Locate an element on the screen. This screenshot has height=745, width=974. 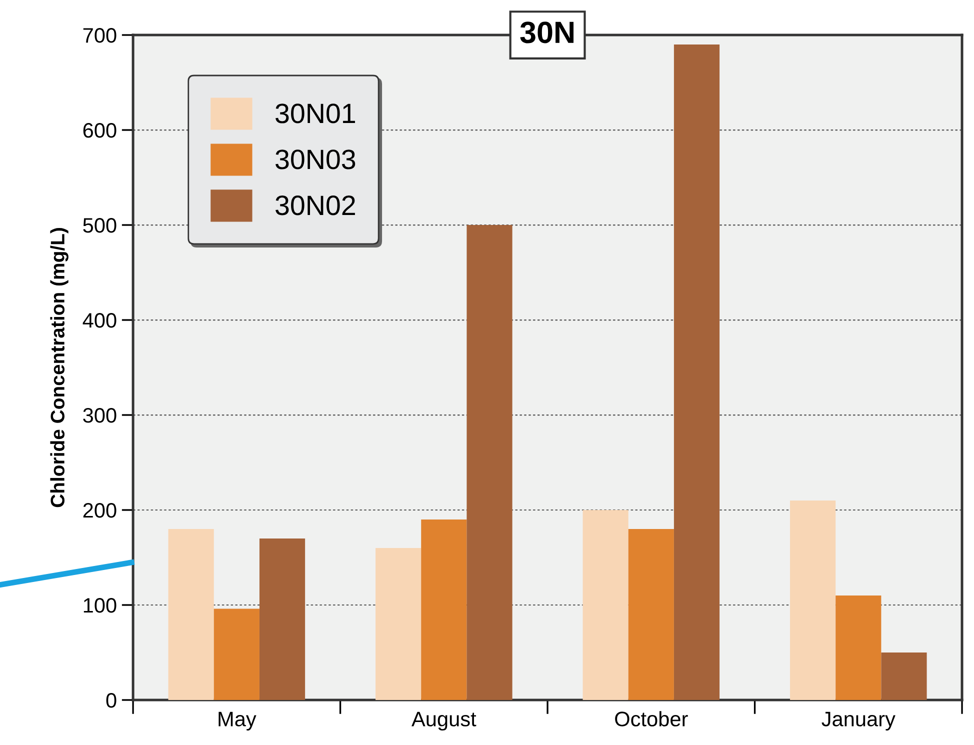
y-tick-label: 600 is located at coordinates (99, 130).